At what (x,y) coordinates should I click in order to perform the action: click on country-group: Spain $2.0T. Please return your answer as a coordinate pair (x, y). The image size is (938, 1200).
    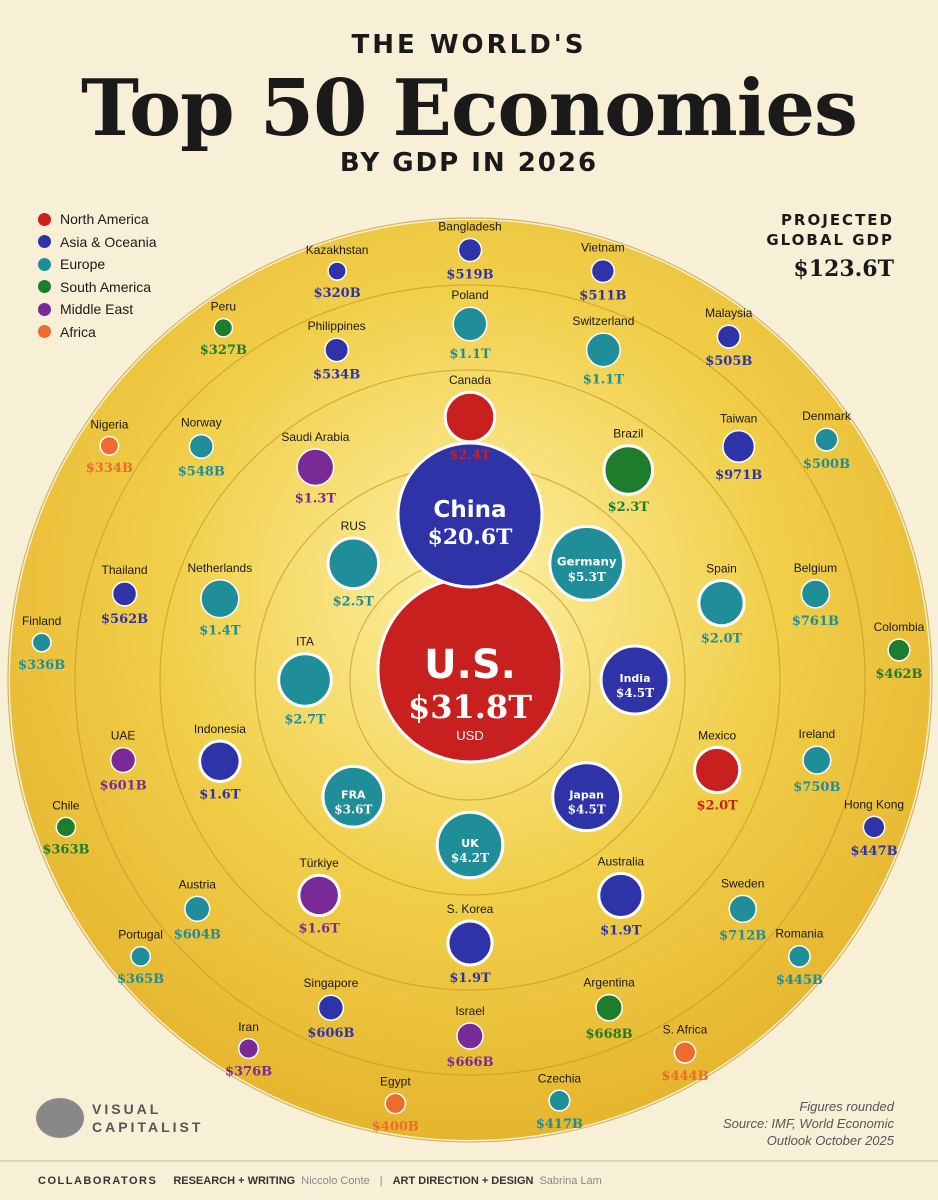
    Looking at the image, I should click on (721, 604).